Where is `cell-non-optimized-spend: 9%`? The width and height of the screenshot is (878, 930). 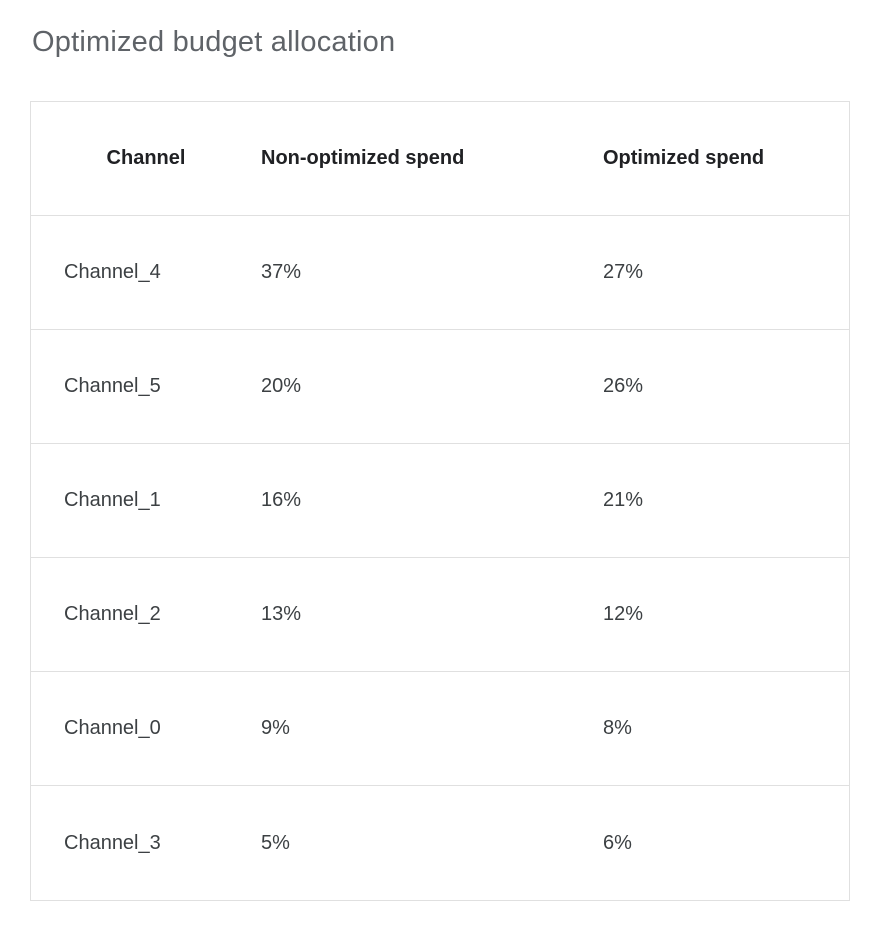
cell-non-optimized-spend: 9% is located at coordinates (275, 728).